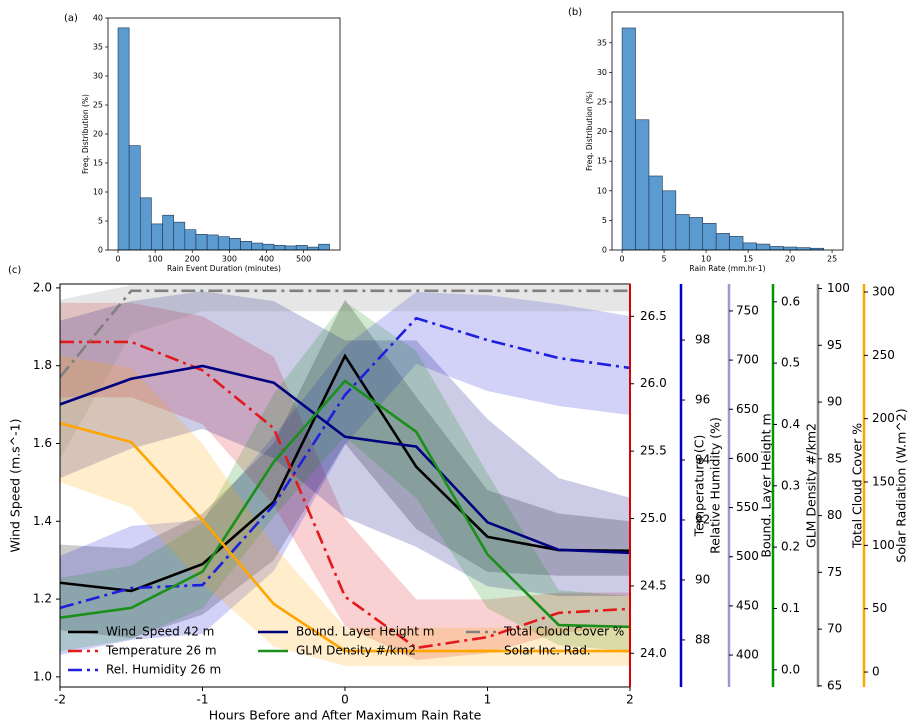  What do you see at coordinates (85, 134) in the screenshot?
I see `y-axis-label: Freq. Distribution (%)` at bounding box center [85, 134].